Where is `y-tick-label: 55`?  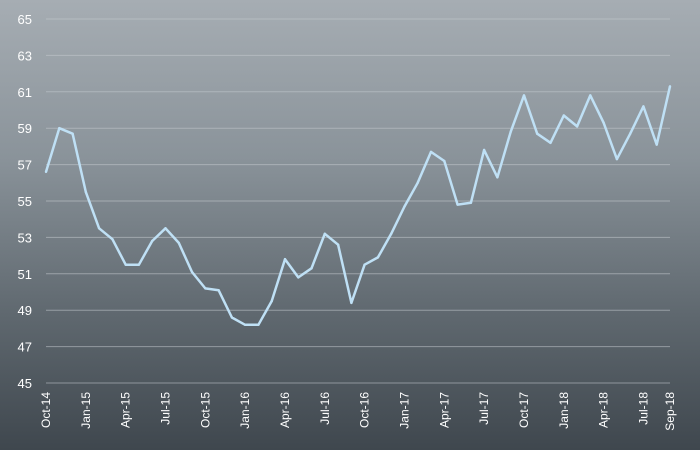
y-tick-label: 55 is located at coordinates (25, 201).